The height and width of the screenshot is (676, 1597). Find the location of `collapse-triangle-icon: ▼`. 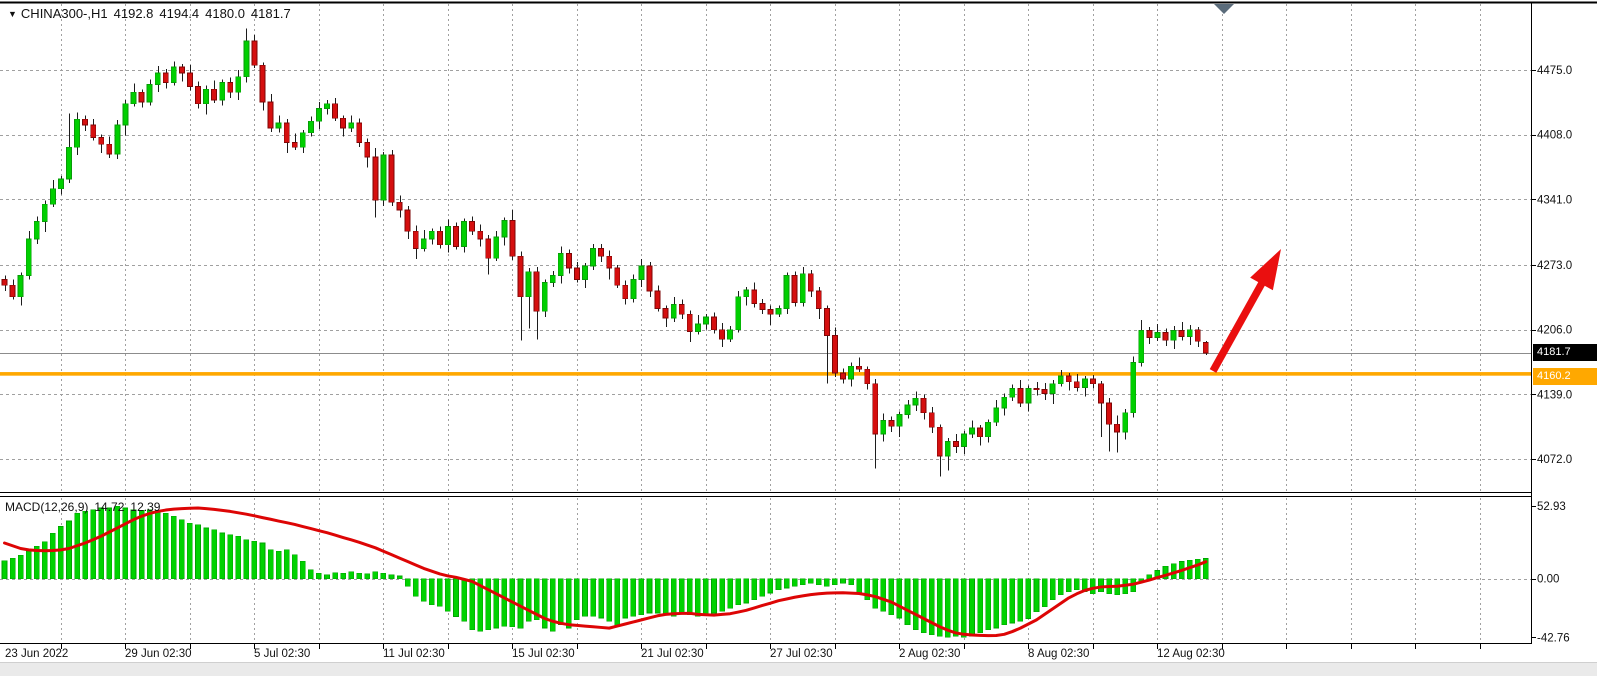

collapse-triangle-icon: ▼ is located at coordinates (12, 14).